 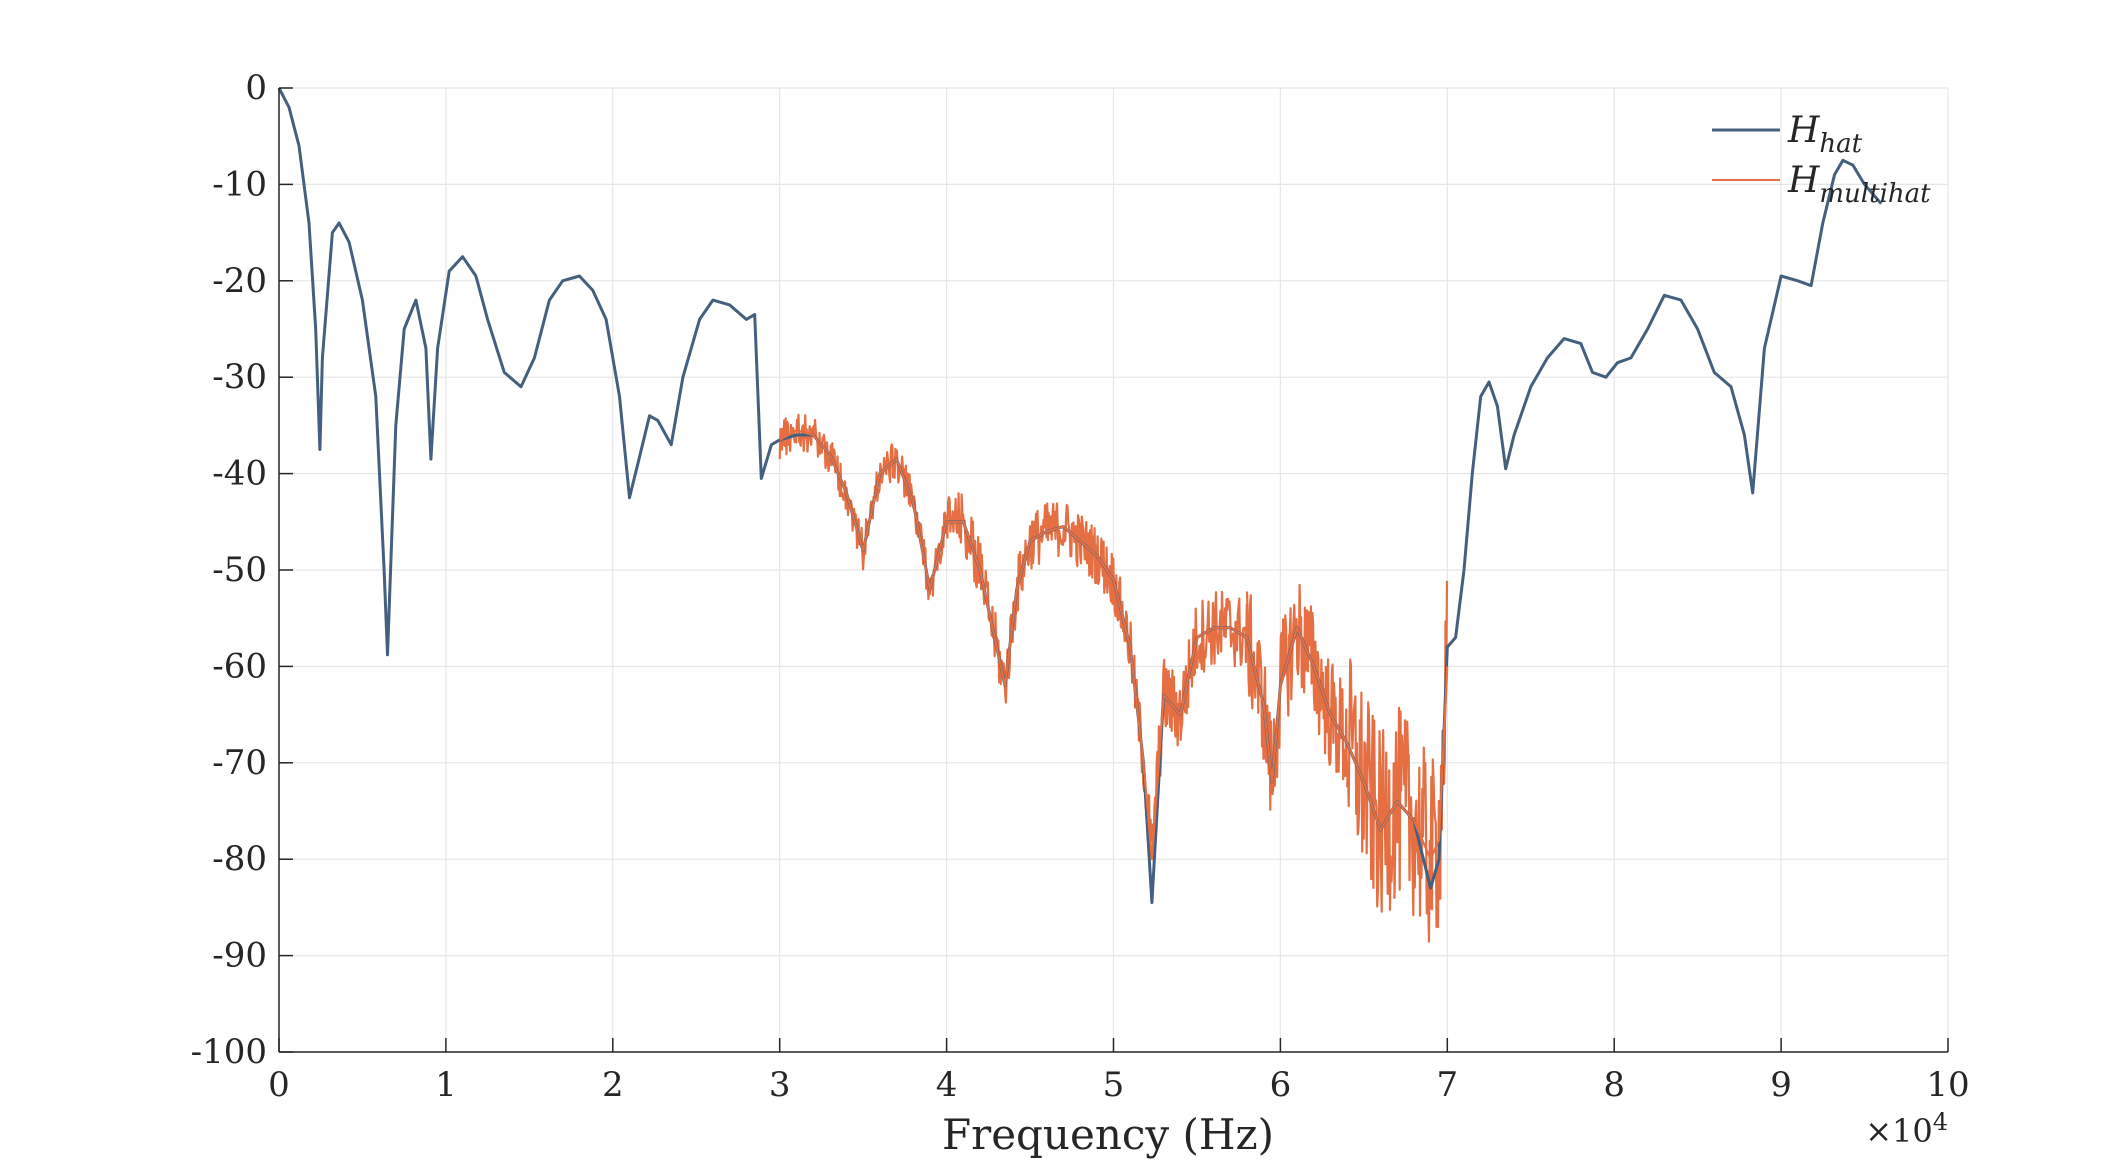 What do you see at coordinates (239, 956) in the screenshot?
I see `y-tick-label: -90` at bounding box center [239, 956].